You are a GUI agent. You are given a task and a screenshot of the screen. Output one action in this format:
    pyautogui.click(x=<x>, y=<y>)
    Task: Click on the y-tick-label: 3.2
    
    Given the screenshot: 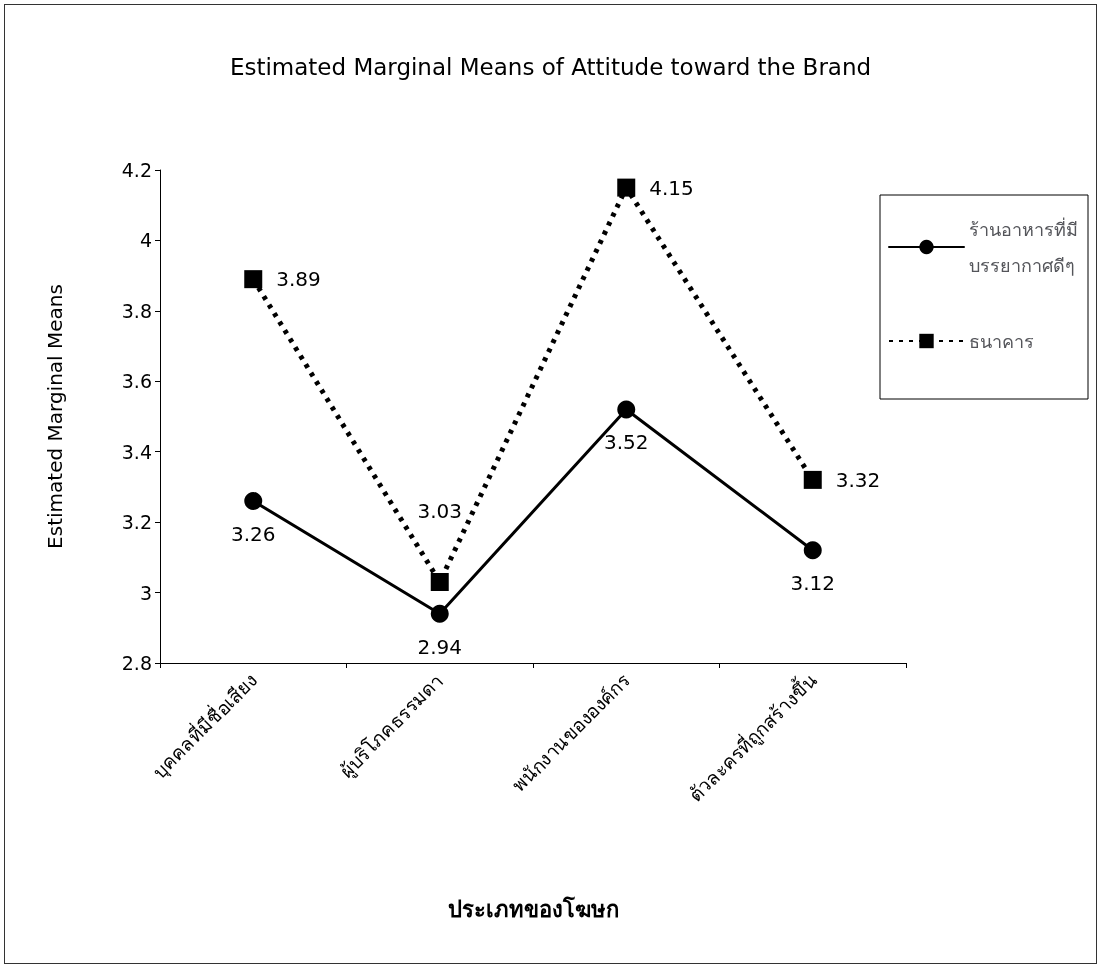 What is the action you would take?
    pyautogui.click(x=136, y=522)
    